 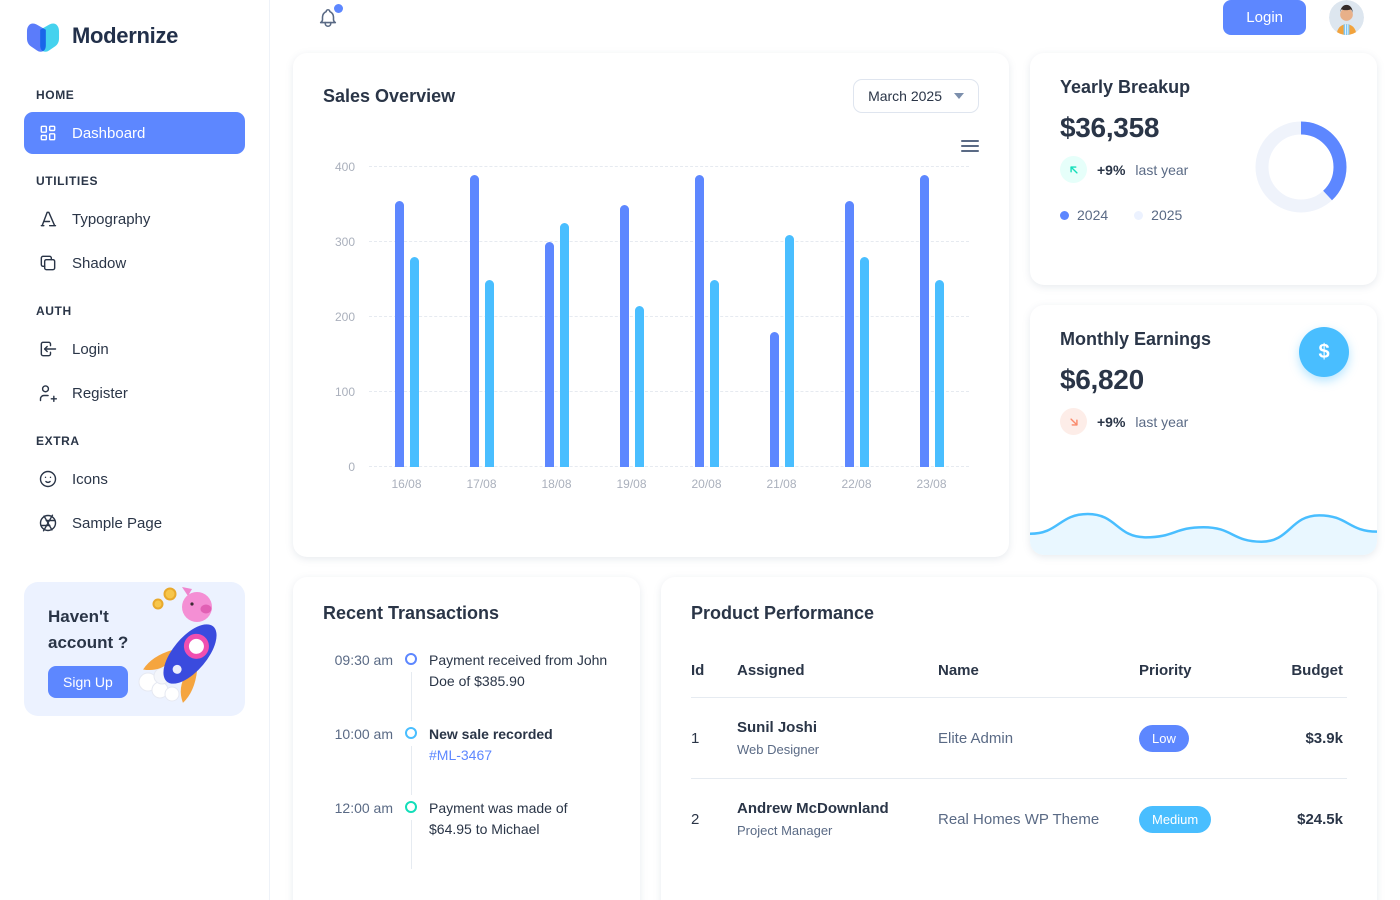 I want to click on aperture-icon, so click(x=48, y=523).